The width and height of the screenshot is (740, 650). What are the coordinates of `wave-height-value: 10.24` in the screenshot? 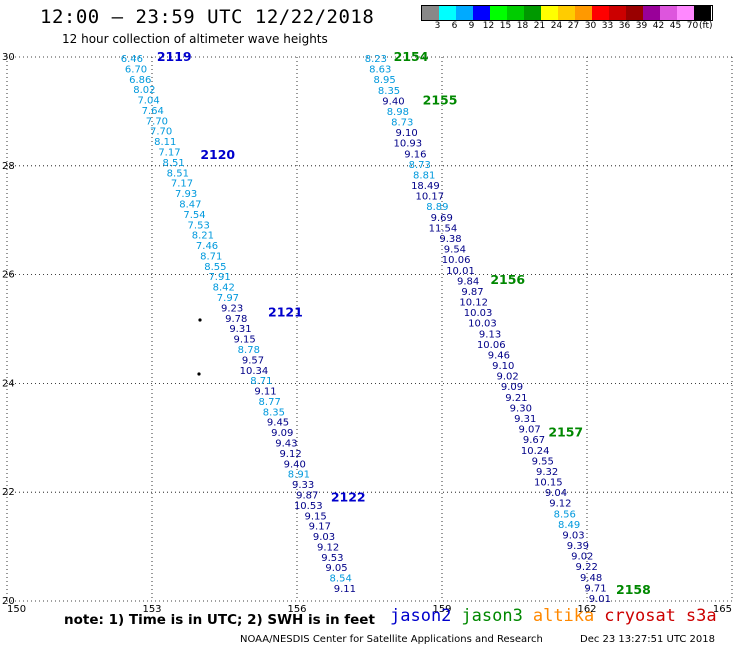 It's located at (535, 451).